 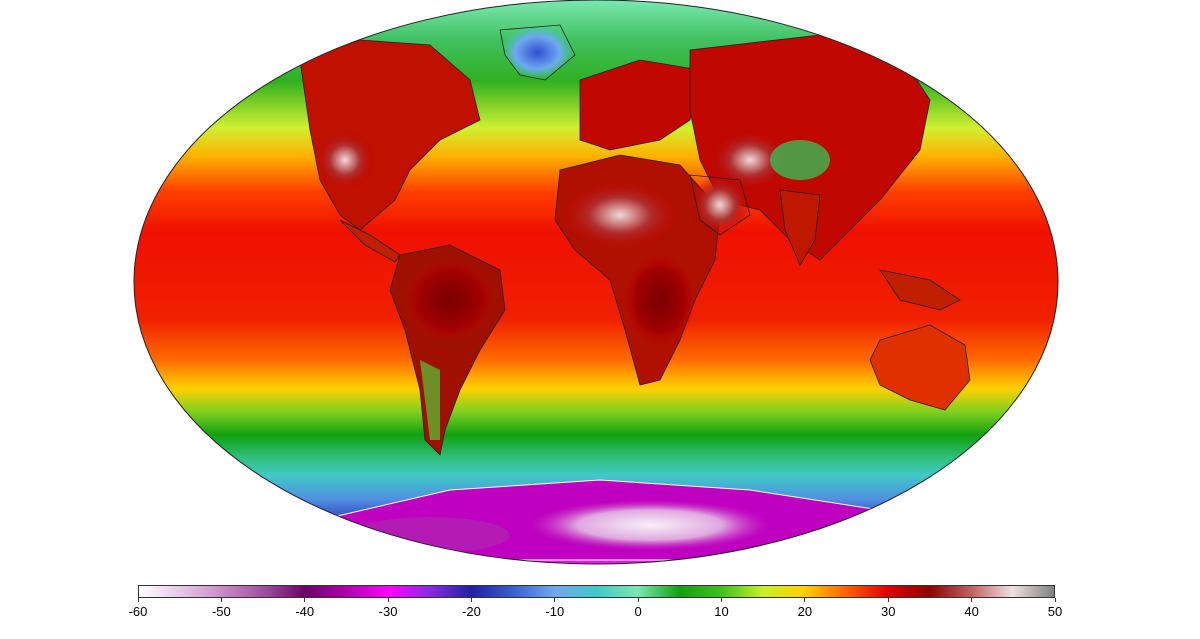 What do you see at coordinates (555, 611) in the screenshot?
I see `colorbar-tick-label: -10` at bounding box center [555, 611].